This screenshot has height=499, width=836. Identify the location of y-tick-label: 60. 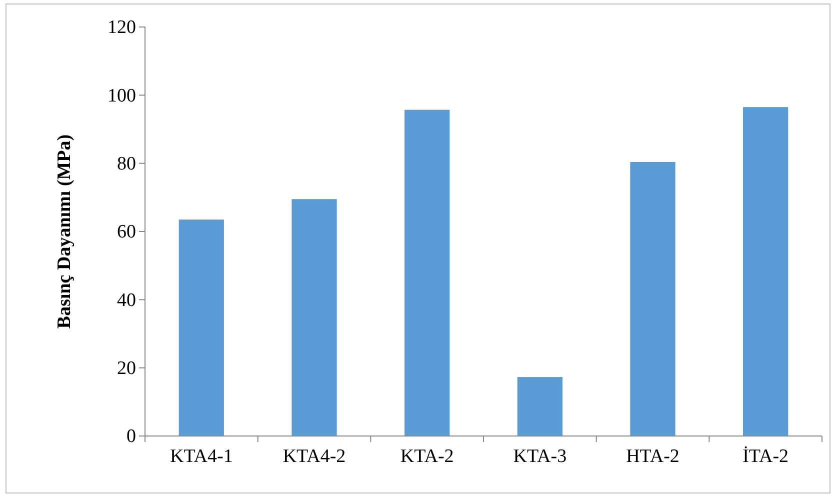
(126, 232).